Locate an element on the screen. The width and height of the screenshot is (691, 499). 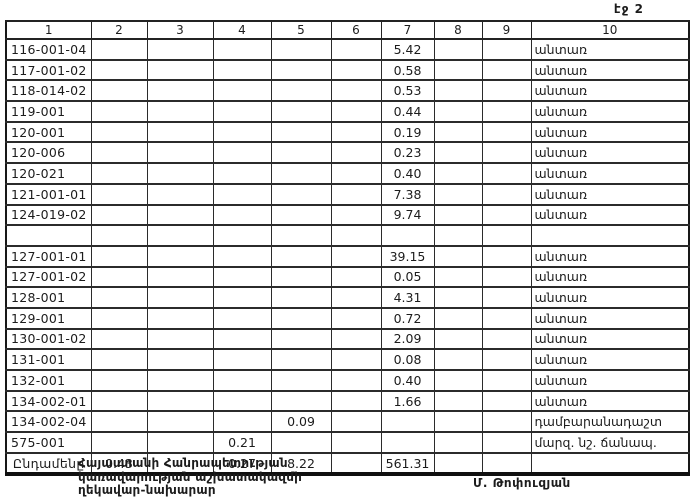
row-code-cell: 134-002-01 is located at coordinates (48, 401).